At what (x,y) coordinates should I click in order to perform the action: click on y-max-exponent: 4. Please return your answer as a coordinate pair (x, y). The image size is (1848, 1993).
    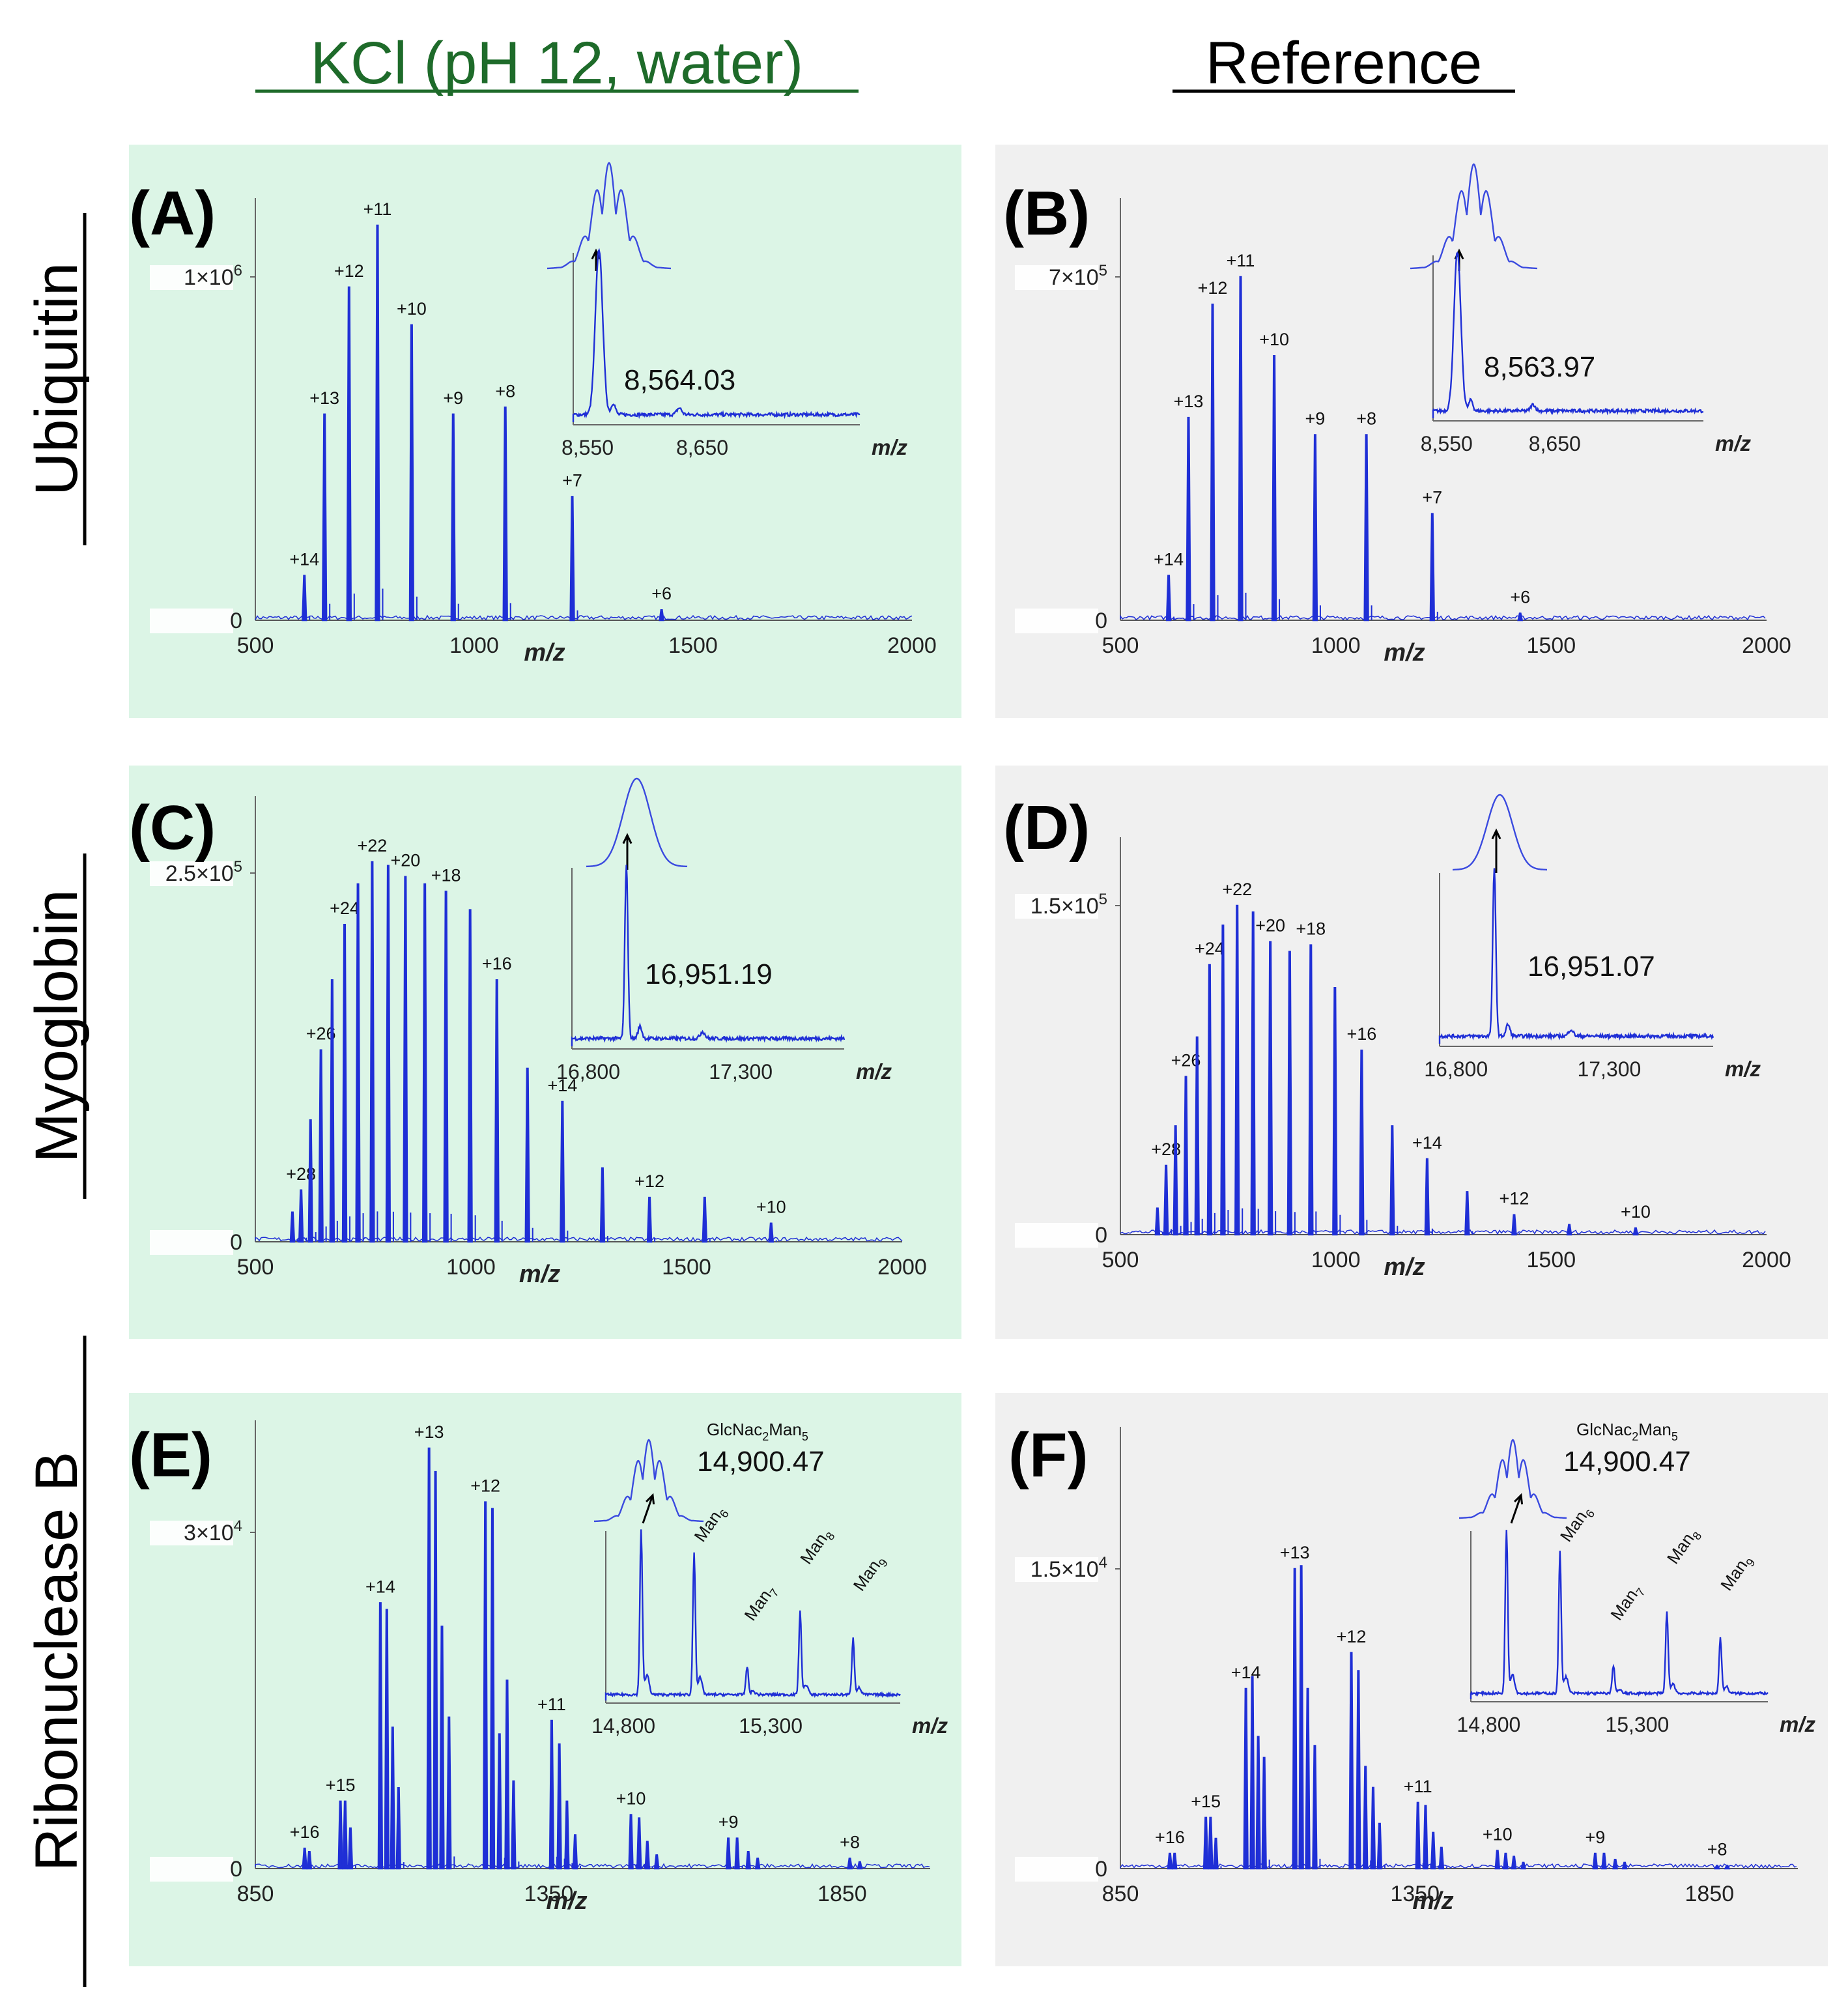
    Looking at the image, I should click on (238, 1526).